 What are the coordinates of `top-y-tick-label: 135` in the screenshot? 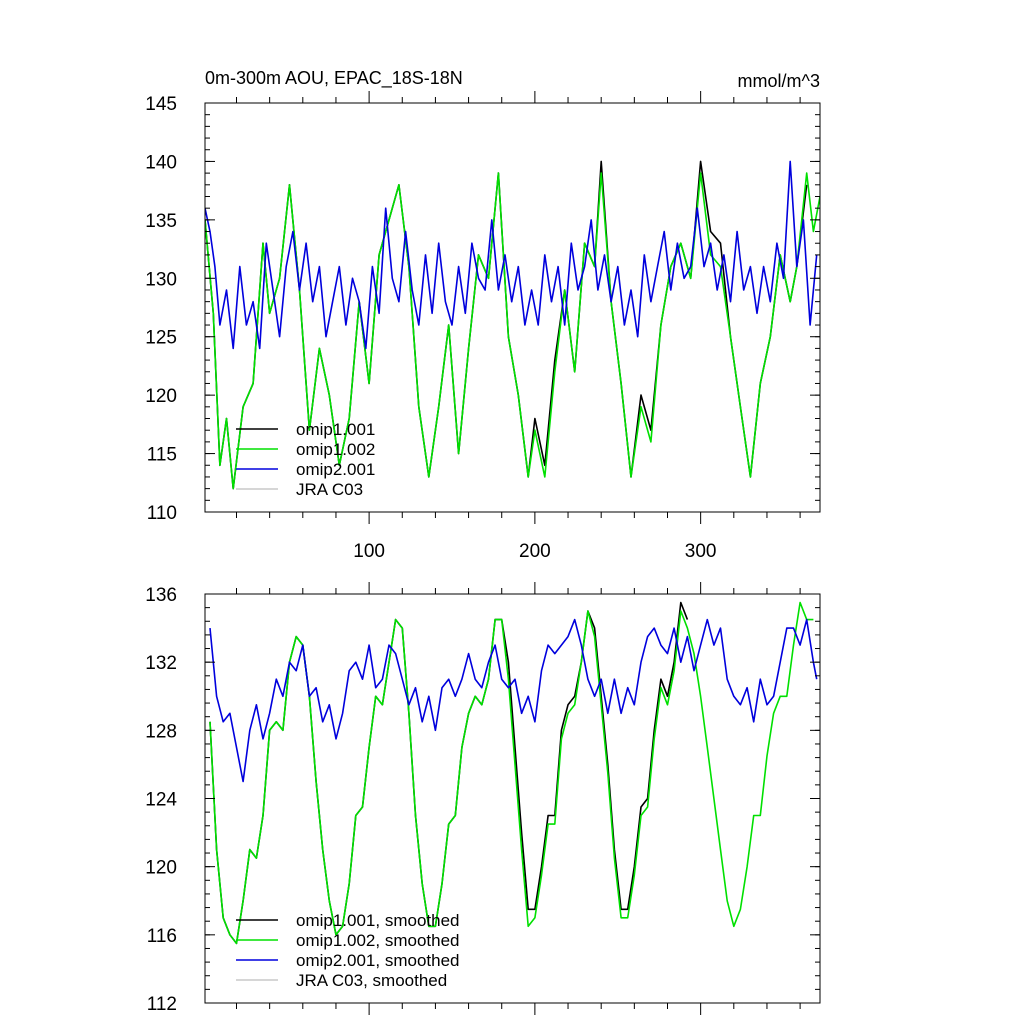 It's located at (161, 221).